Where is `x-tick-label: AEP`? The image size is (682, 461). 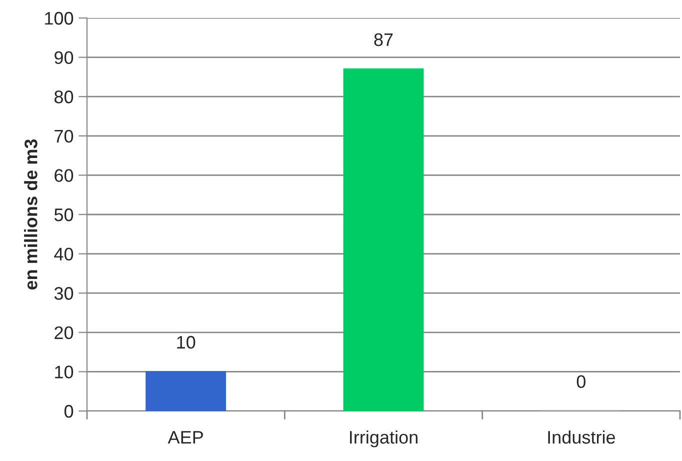 x-tick-label: AEP is located at coordinates (185, 437).